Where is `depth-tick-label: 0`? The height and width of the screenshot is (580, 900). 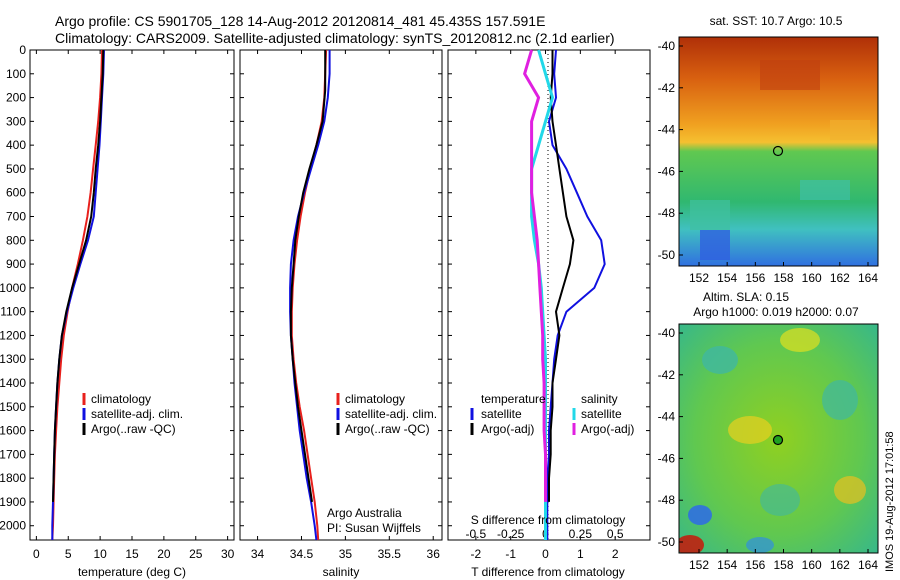 depth-tick-label: 0 is located at coordinates (22, 50).